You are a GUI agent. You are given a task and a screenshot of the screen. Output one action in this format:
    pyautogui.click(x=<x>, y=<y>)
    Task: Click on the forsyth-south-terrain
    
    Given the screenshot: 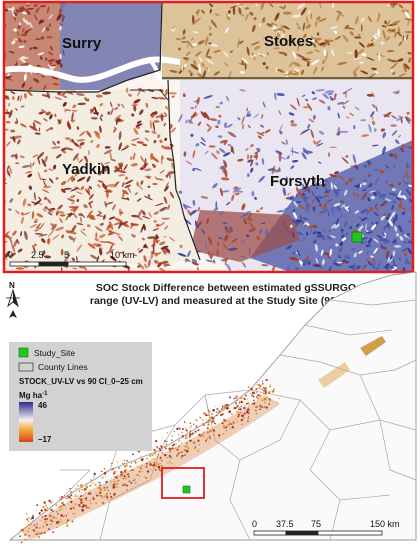 What is the action you would take?
    pyautogui.click(x=245, y=236)
    